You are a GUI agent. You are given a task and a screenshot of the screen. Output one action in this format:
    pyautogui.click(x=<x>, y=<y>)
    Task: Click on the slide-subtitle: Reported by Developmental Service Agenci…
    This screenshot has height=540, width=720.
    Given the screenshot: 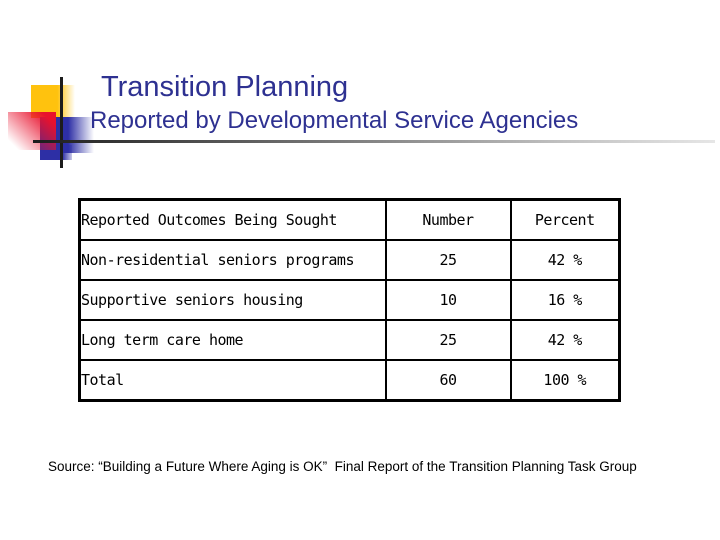 What is the action you would take?
    pyautogui.click(x=334, y=120)
    